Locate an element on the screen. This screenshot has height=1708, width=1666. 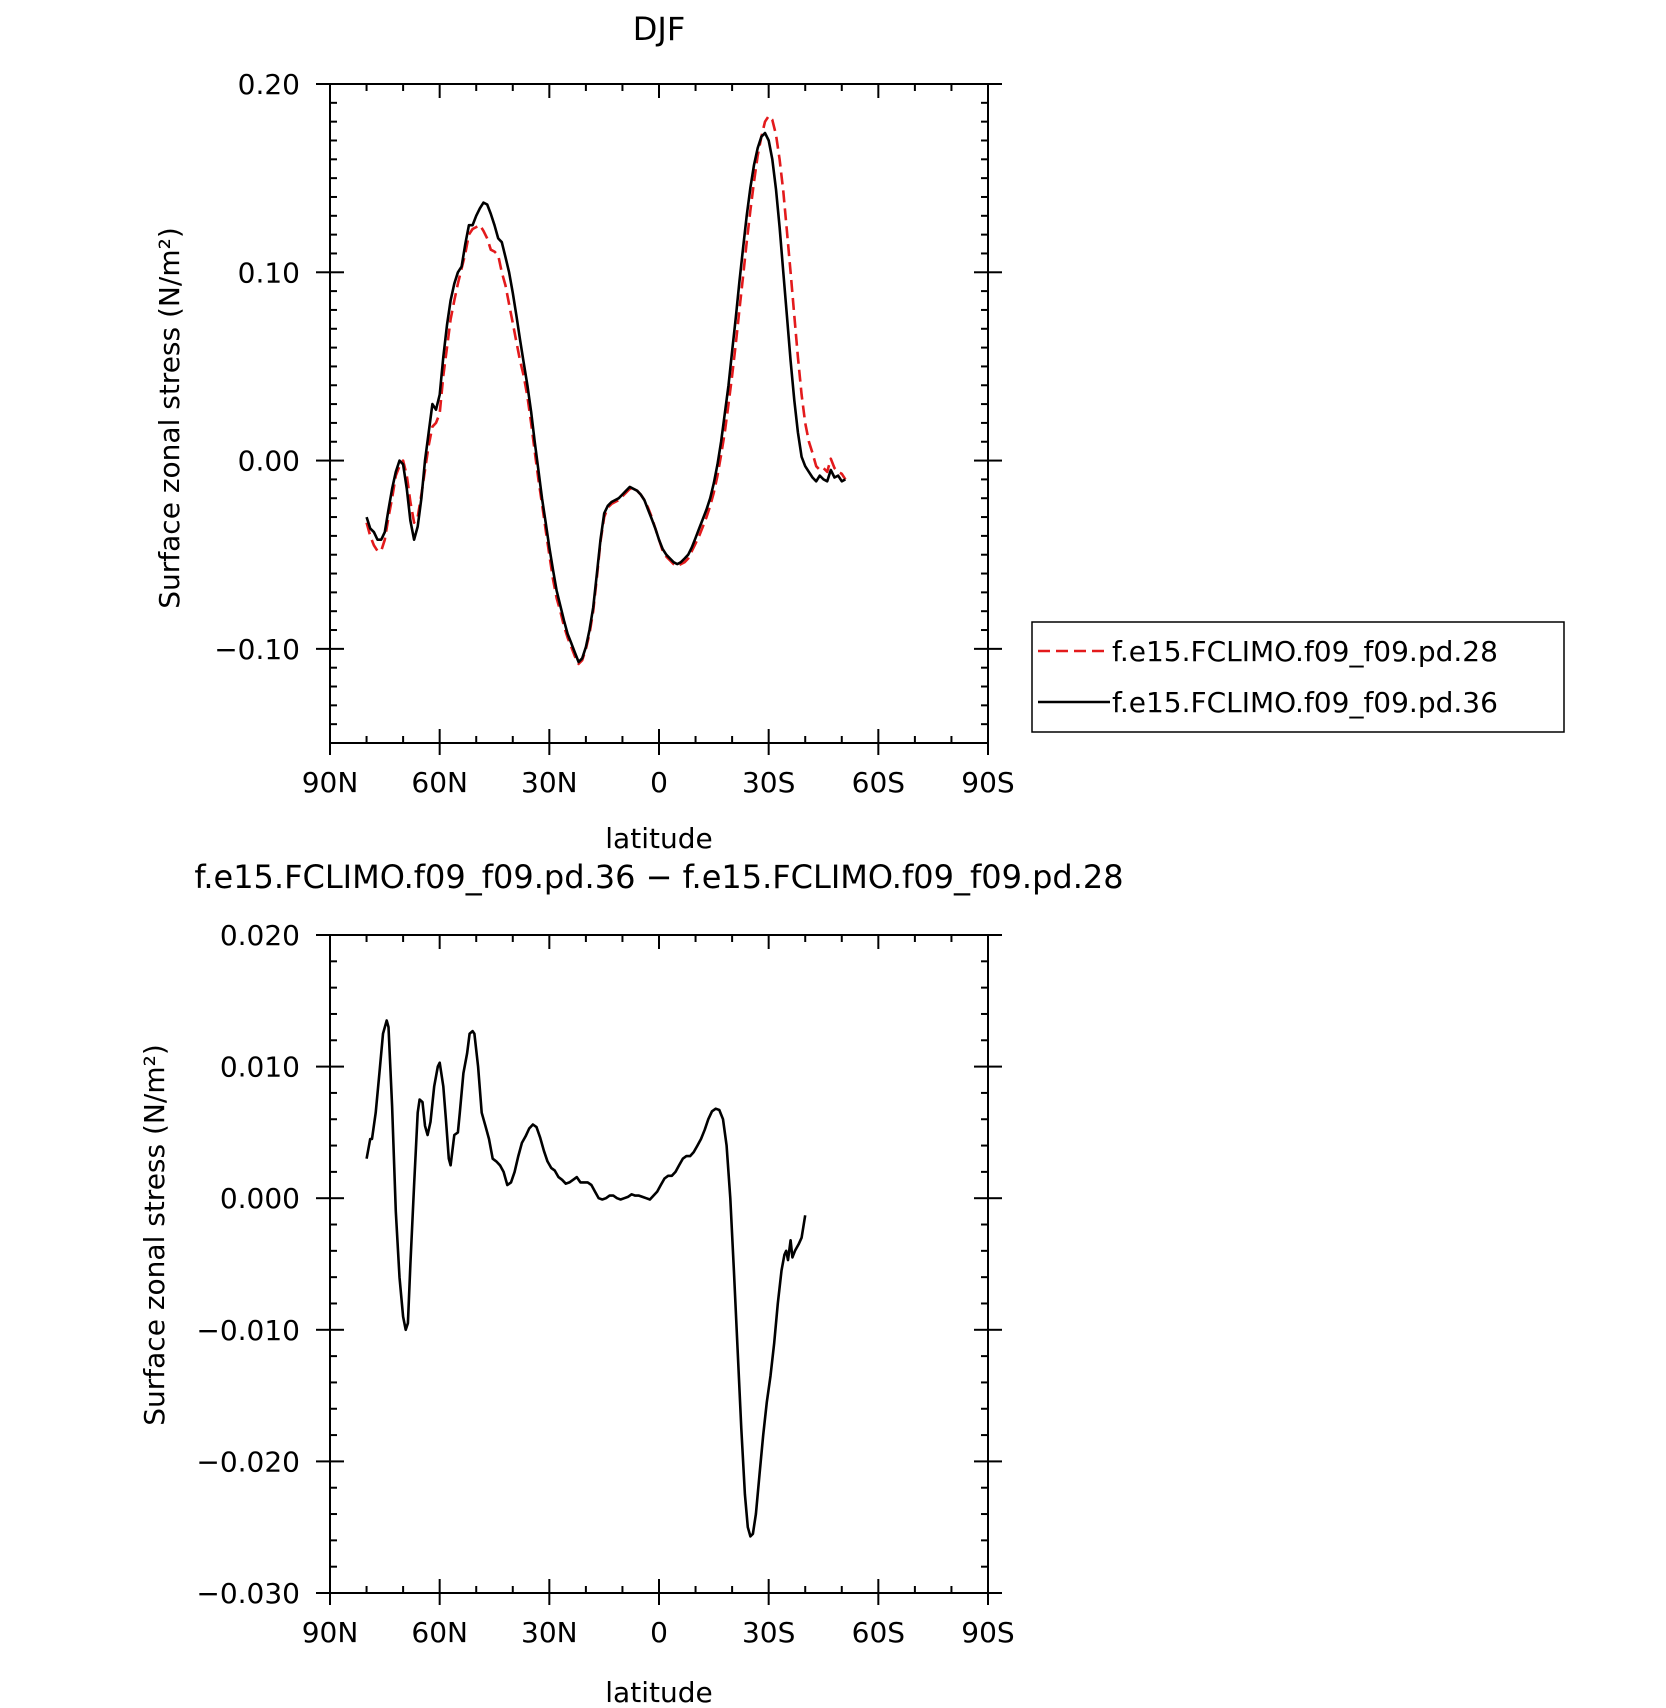
top-y-tick-label: 0.00 is located at coordinates (269, 461).